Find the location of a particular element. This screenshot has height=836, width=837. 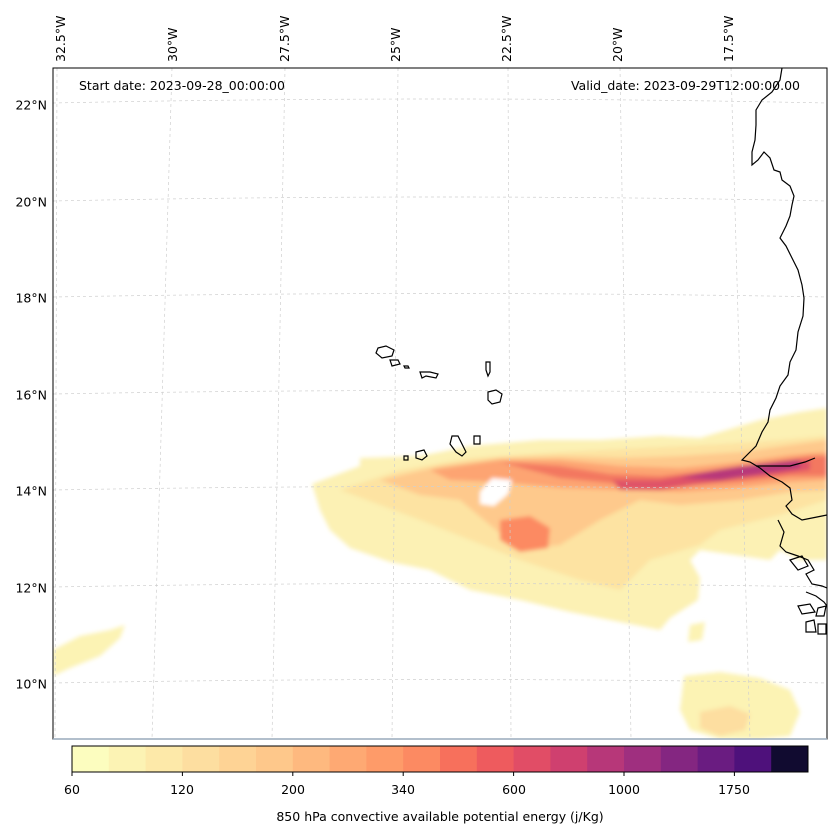

island-sao-nicolau is located at coordinates (429, 375).